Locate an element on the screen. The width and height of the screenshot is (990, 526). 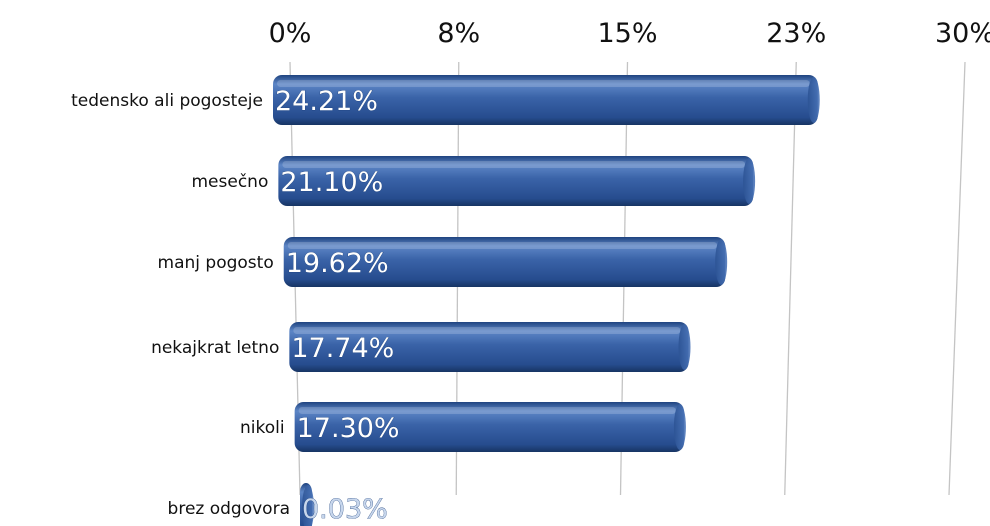
category-label: nekajkrat letno is located at coordinates (215, 348).